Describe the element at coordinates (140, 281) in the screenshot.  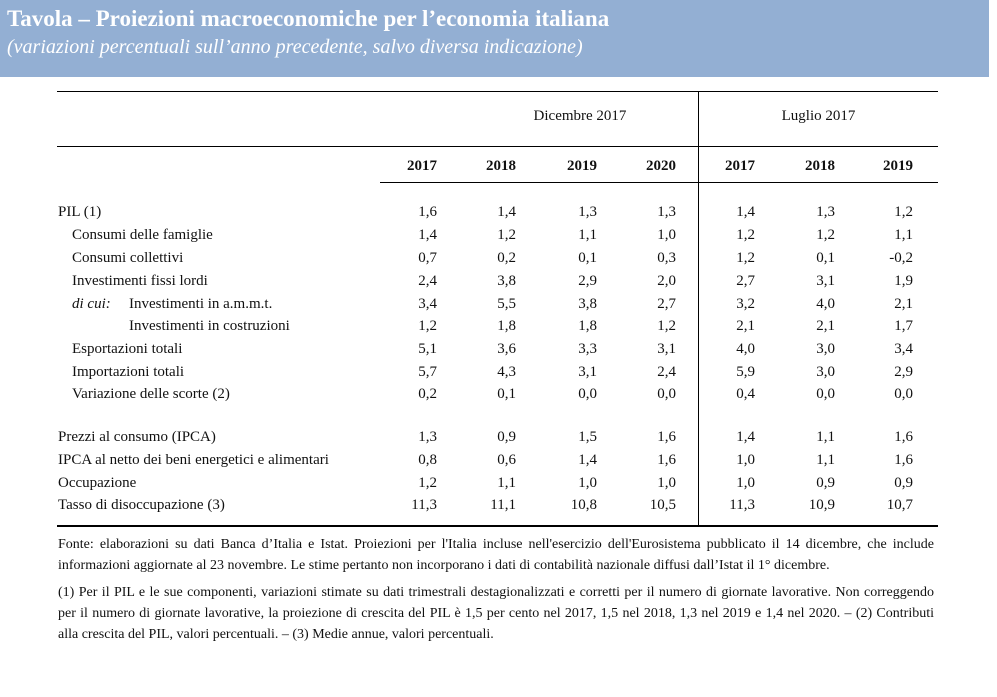
I see `row-label-investimenti: Investimenti fissi lordi` at that location.